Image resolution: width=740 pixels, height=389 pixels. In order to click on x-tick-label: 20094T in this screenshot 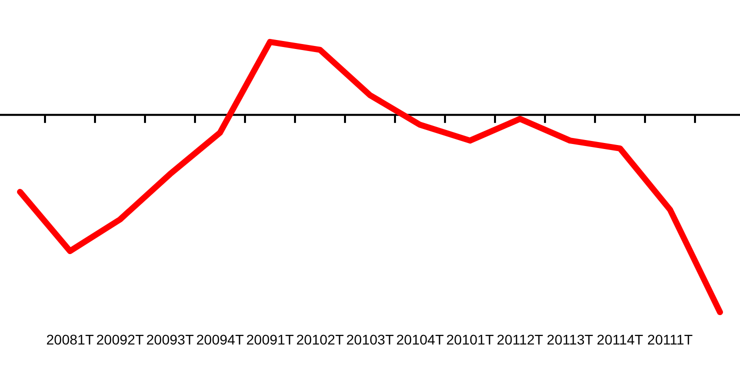, I will do `click(220, 339)`.